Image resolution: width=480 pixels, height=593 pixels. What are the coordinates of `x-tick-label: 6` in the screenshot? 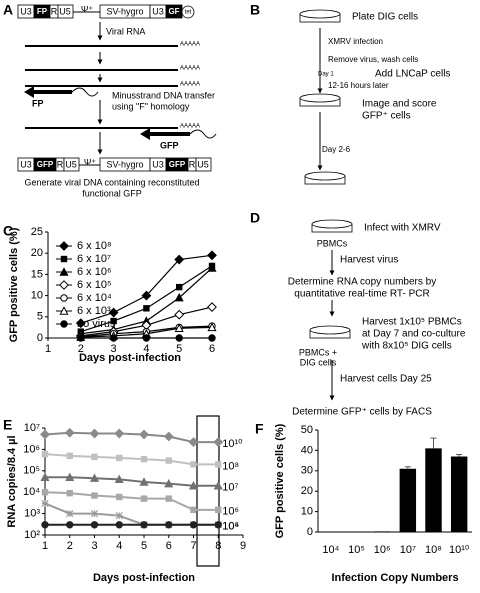 It's located at (169, 546).